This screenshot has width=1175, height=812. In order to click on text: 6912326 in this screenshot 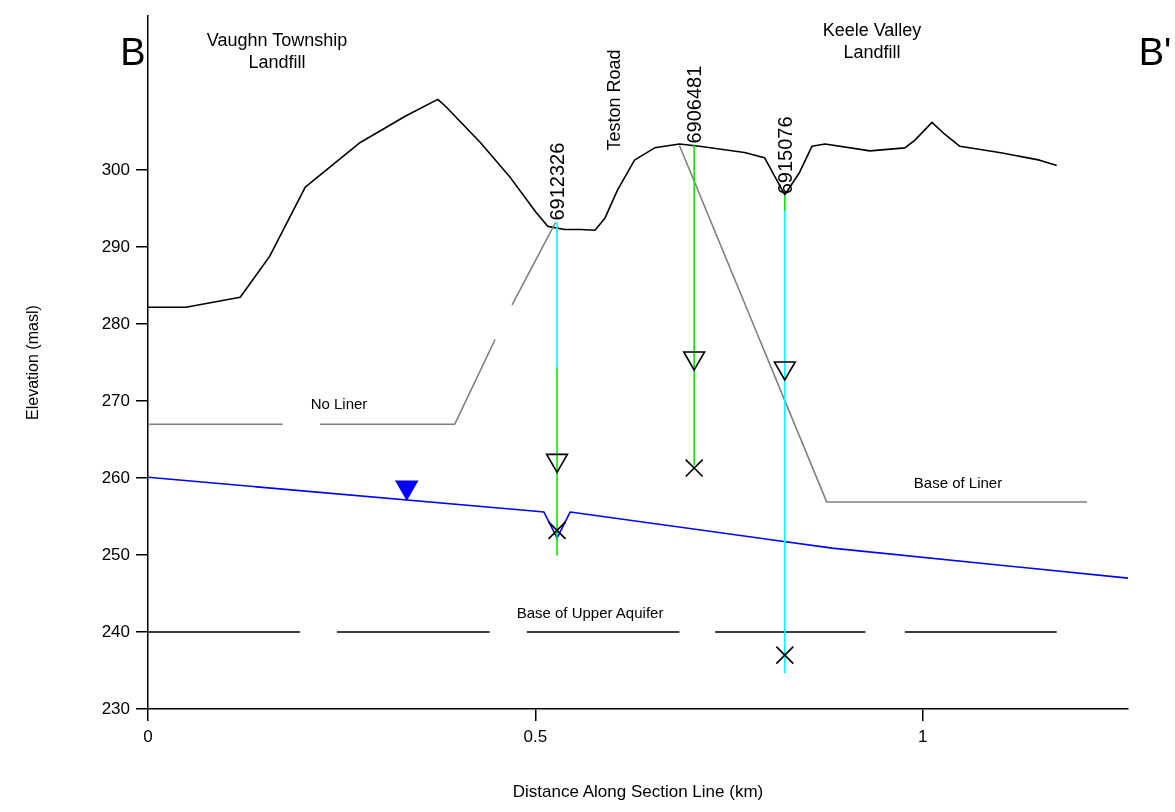, I will do `click(557, 181)`.